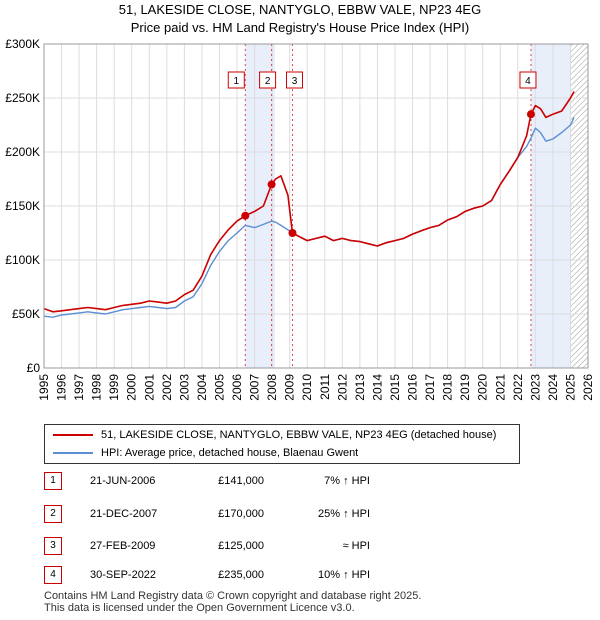 The height and width of the screenshot is (620, 600). I want to click on y-tick-label: £300K, so click(22, 44).